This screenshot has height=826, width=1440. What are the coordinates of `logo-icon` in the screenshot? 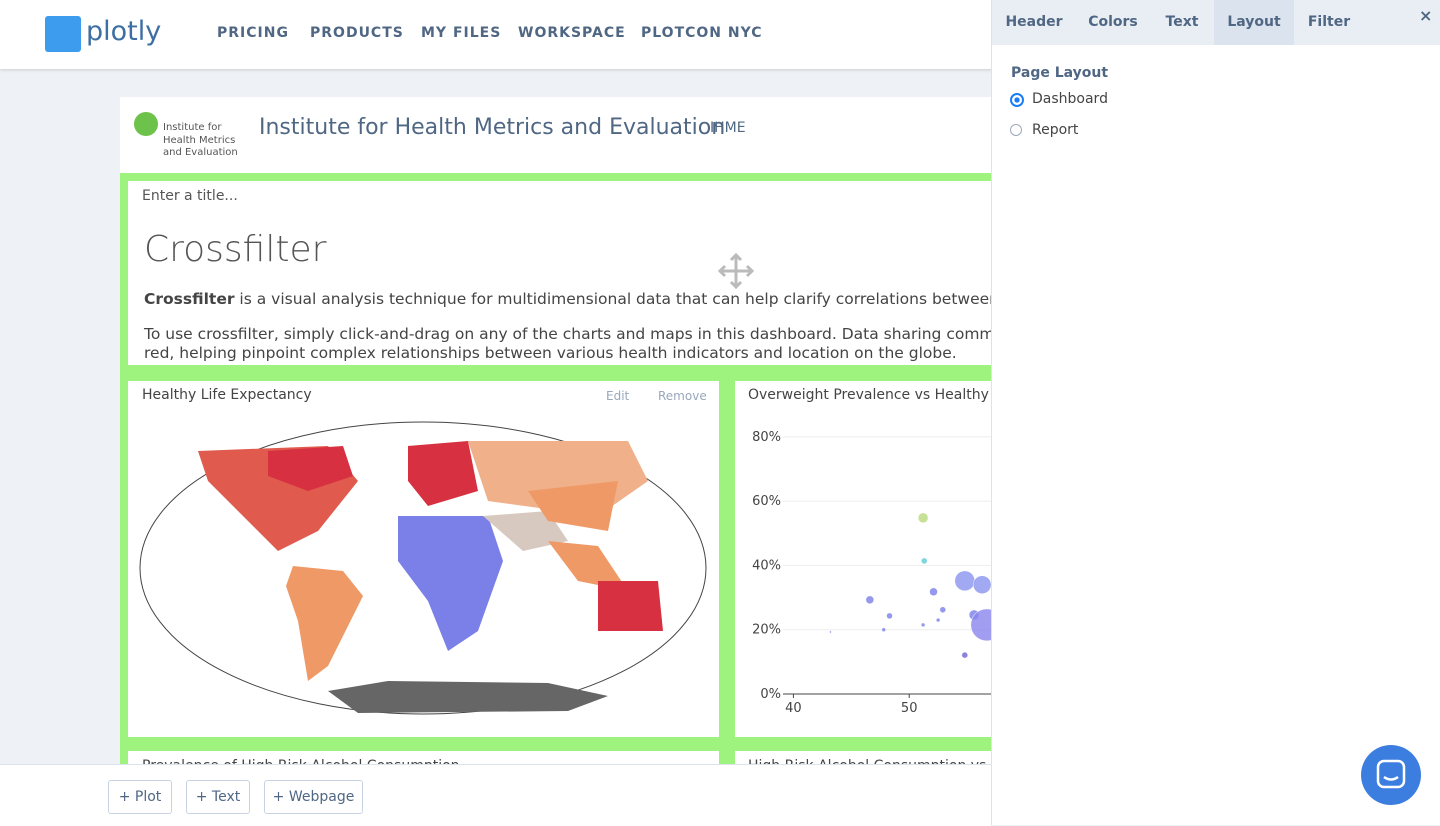 It's located at (63, 34).